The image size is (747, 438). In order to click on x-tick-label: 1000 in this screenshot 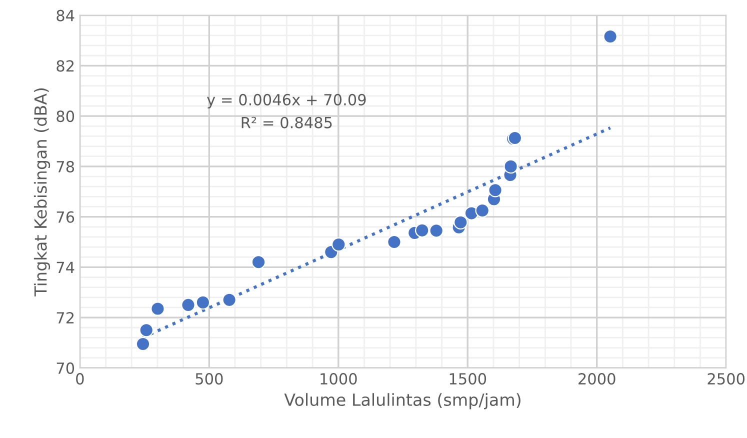, I will do `click(338, 379)`.